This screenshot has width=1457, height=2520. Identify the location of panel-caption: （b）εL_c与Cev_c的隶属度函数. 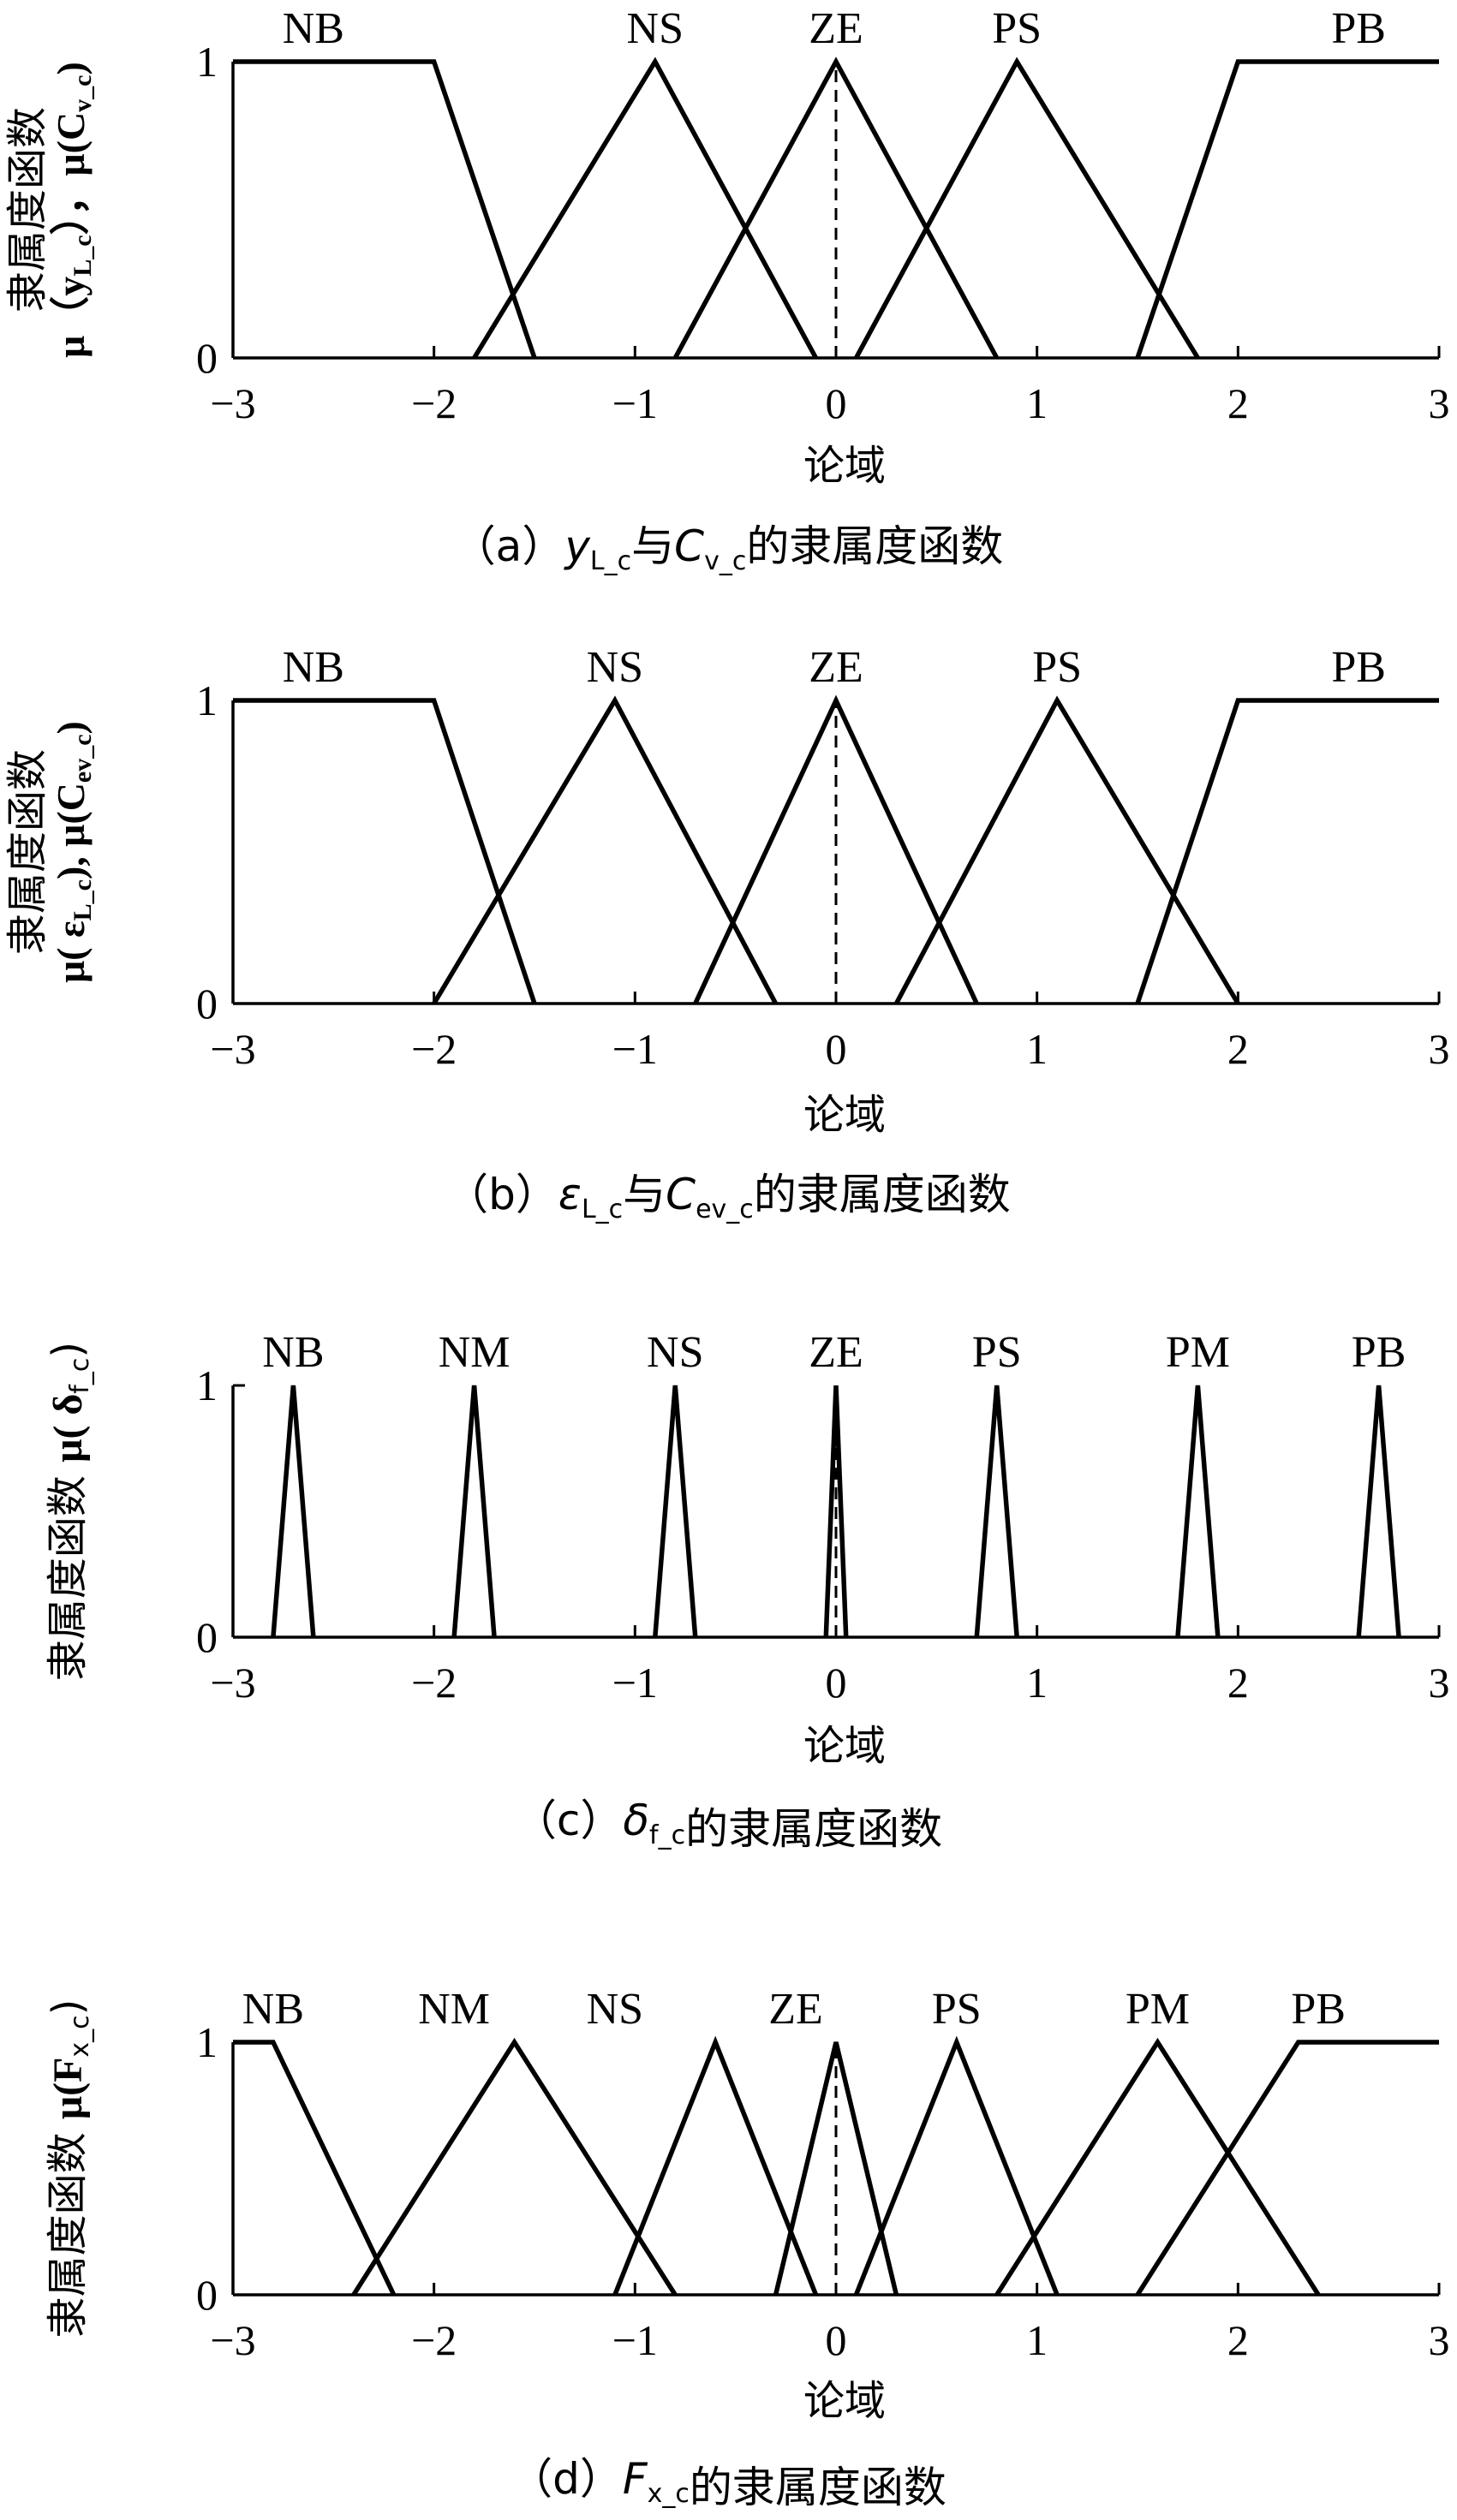
(728, 1197).